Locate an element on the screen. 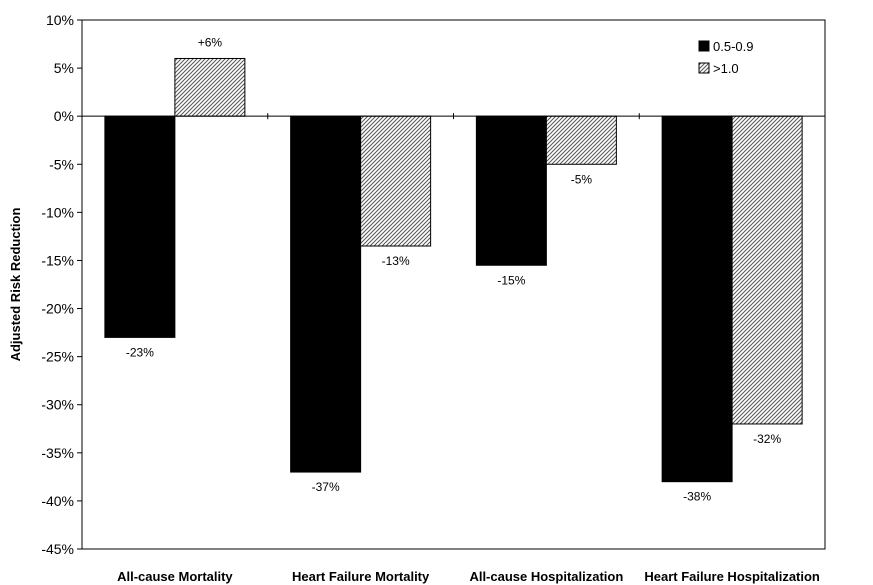 The height and width of the screenshot is (585, 873). y-tick-label: -15% is located at coordinates (57, 260).